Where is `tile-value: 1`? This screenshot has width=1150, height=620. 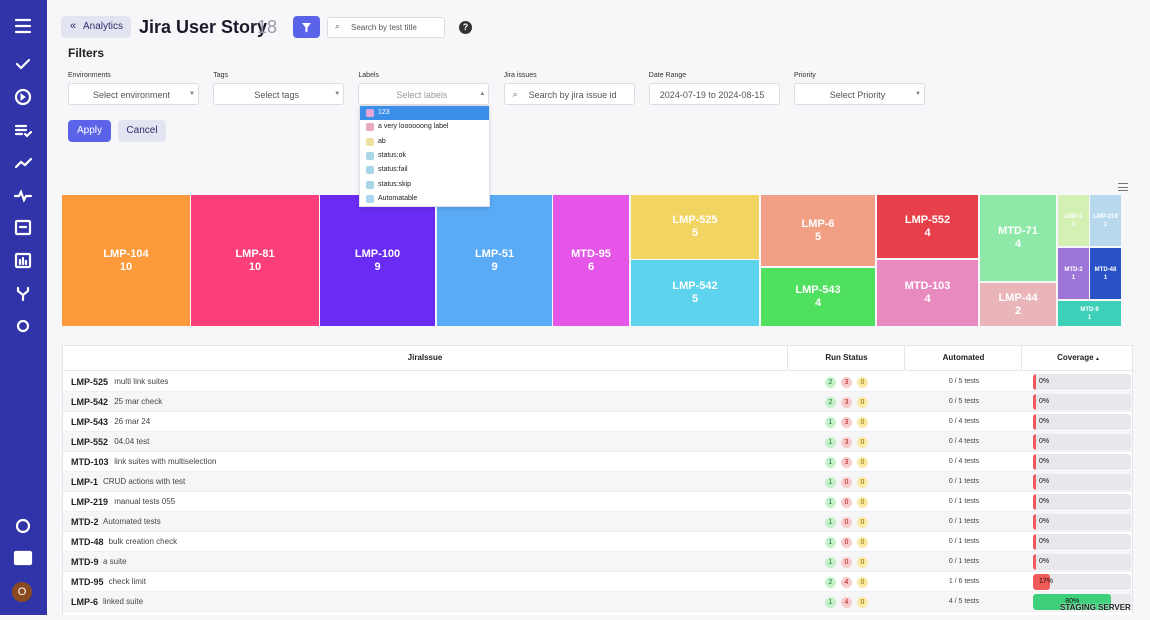 tile-value: 1 is located at coordinates (1105, 224).